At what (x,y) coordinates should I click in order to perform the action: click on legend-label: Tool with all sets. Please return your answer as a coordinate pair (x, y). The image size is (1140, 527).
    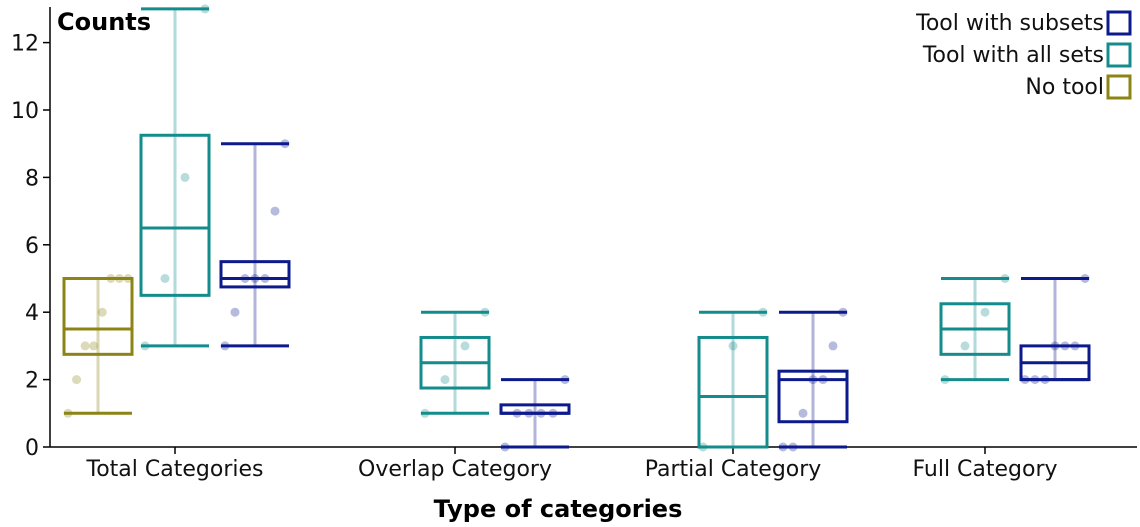
    Looking at the image, I should click on (1013, 55).